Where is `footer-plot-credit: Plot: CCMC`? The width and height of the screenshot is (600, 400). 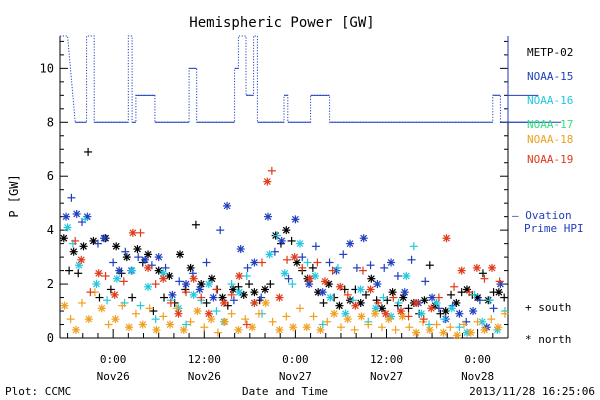 footer-plot-credit: Plot: CCMC is located at coordinates (38, 391).